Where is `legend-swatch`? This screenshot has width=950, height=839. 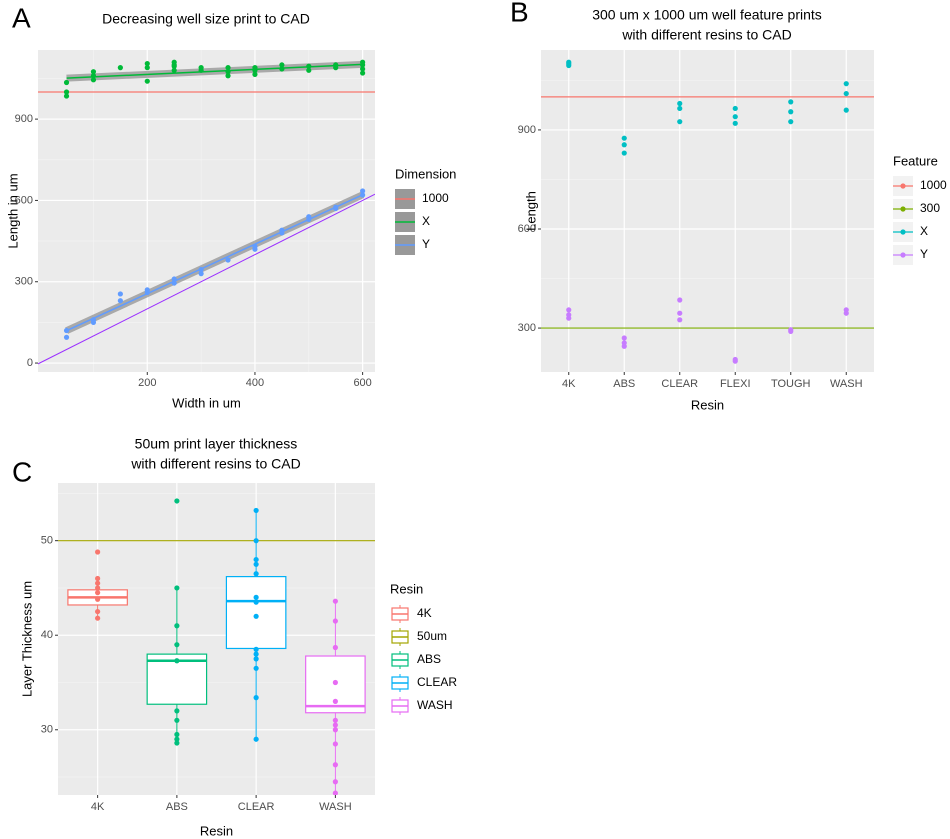
legend-swatch is located at coordinates (903, 186).